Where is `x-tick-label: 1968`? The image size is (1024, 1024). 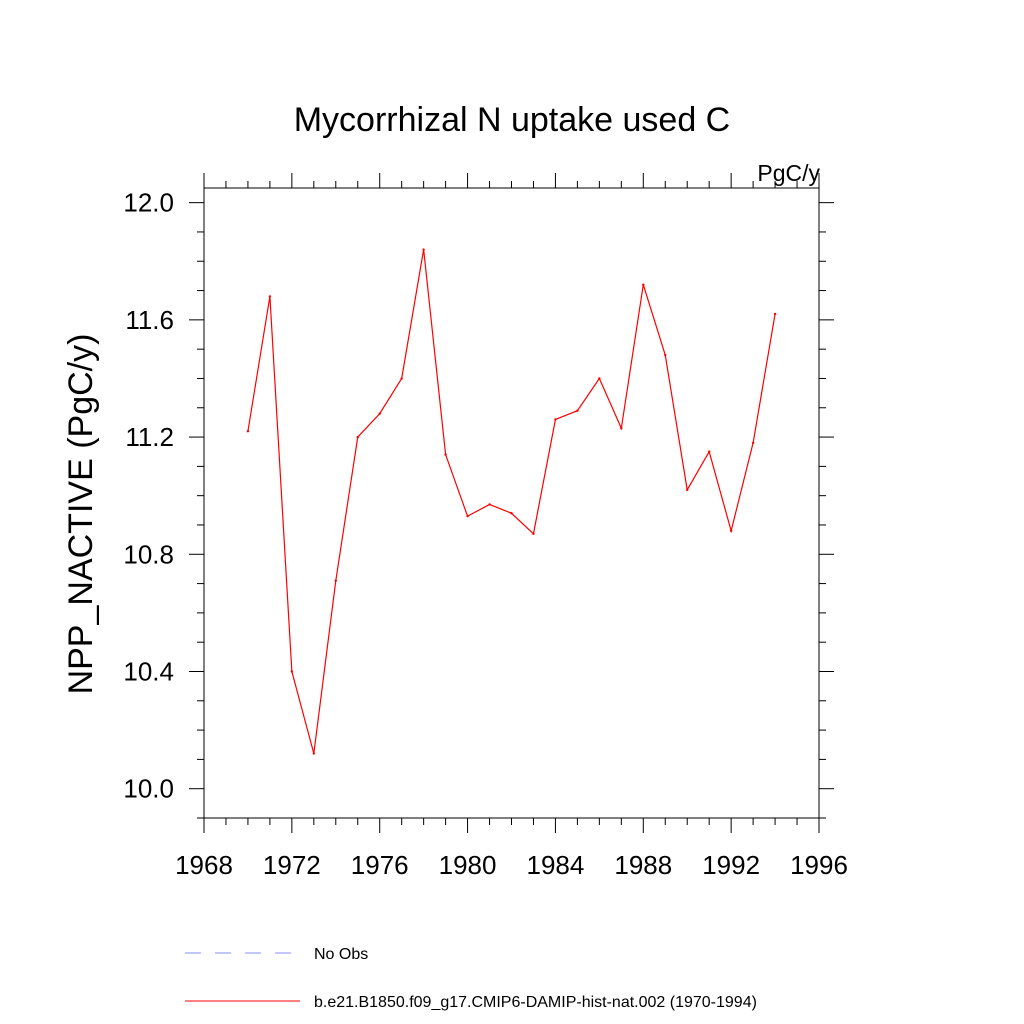 x-tick-label: 1968 is located at coordinates (204, 865).